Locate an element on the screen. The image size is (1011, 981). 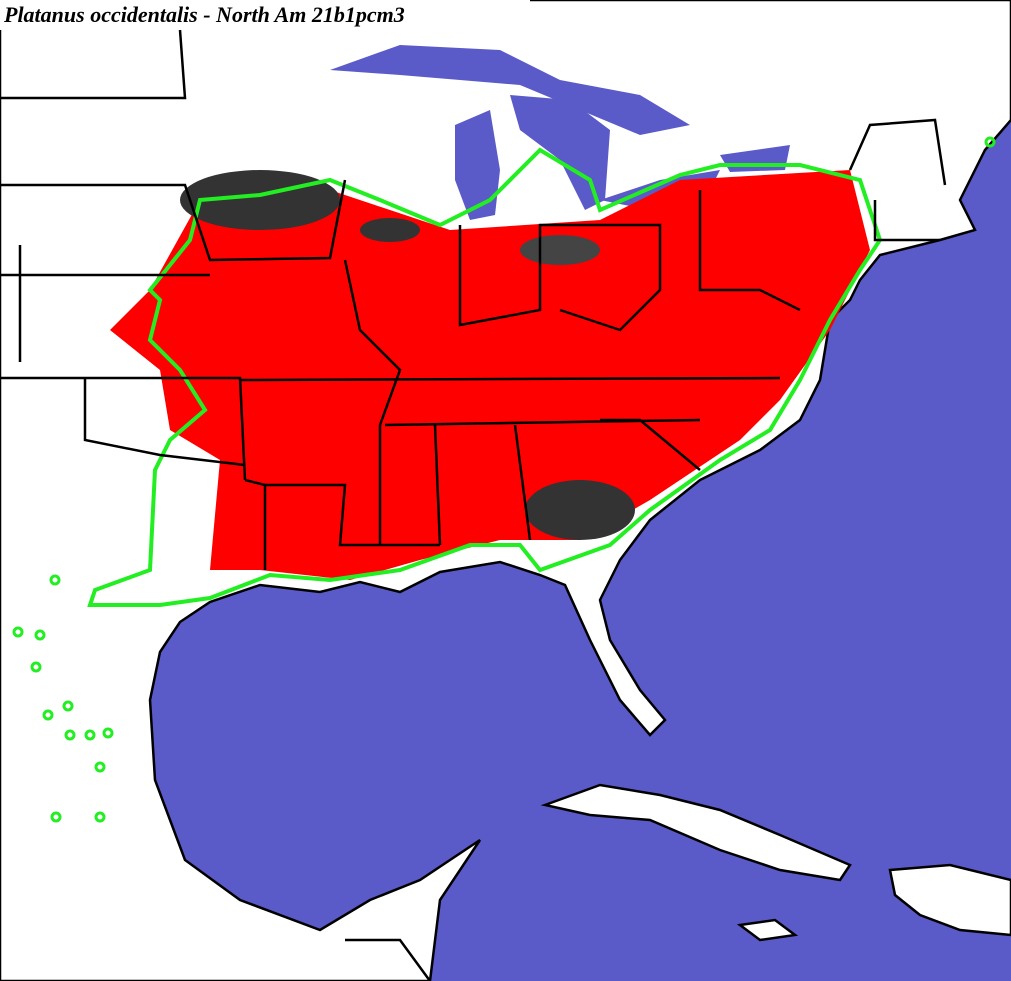
hispaniola is located at coordinates (949, 900).